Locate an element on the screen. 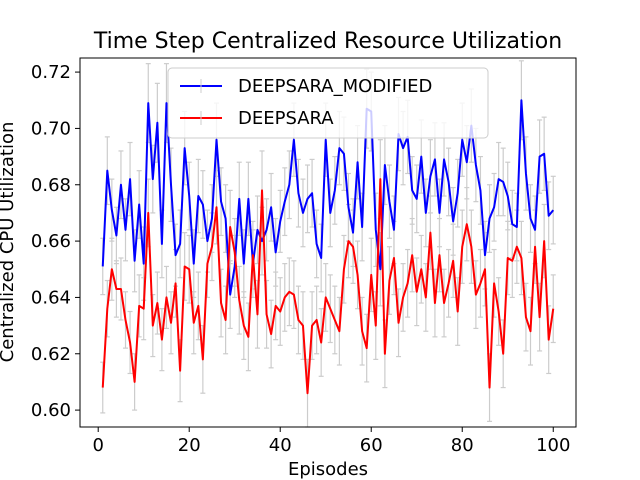 The height and width of the screenshot is (480, 640). y-tick-label: 0.70 is located at coordinates (51, 128).